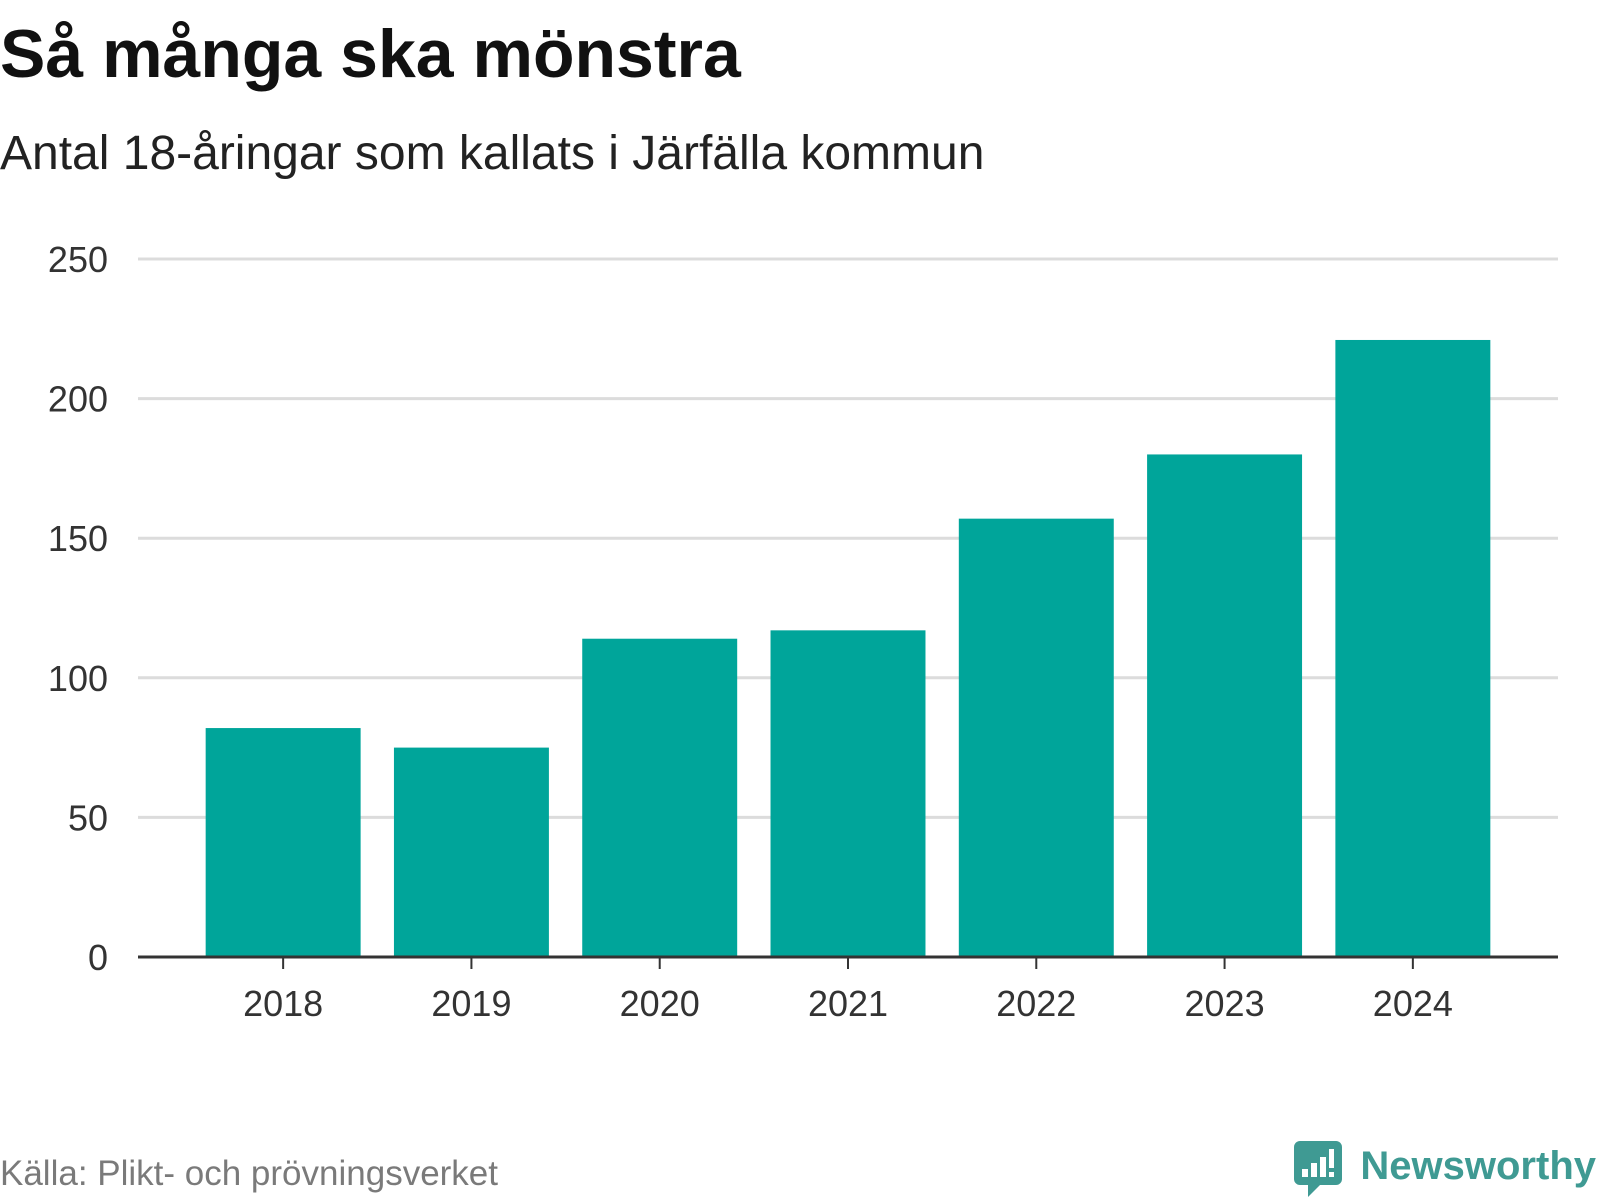  Describe the element at coordinates (283, 1003) in the screenshot. I see `x-tick-label: 2018` at that location.